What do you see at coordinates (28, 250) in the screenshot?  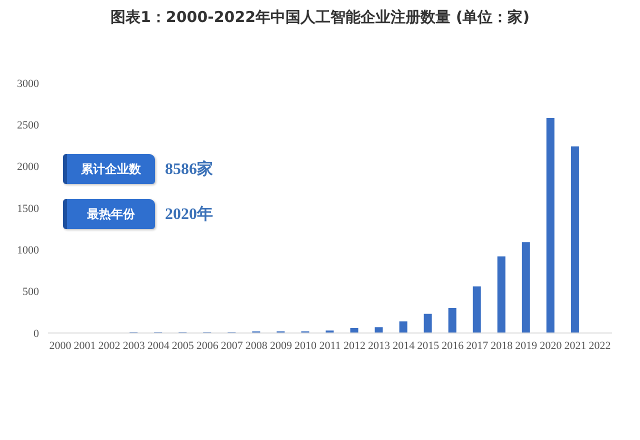 I see `y-tick-label: 1000` at bounding box center [28, 250].